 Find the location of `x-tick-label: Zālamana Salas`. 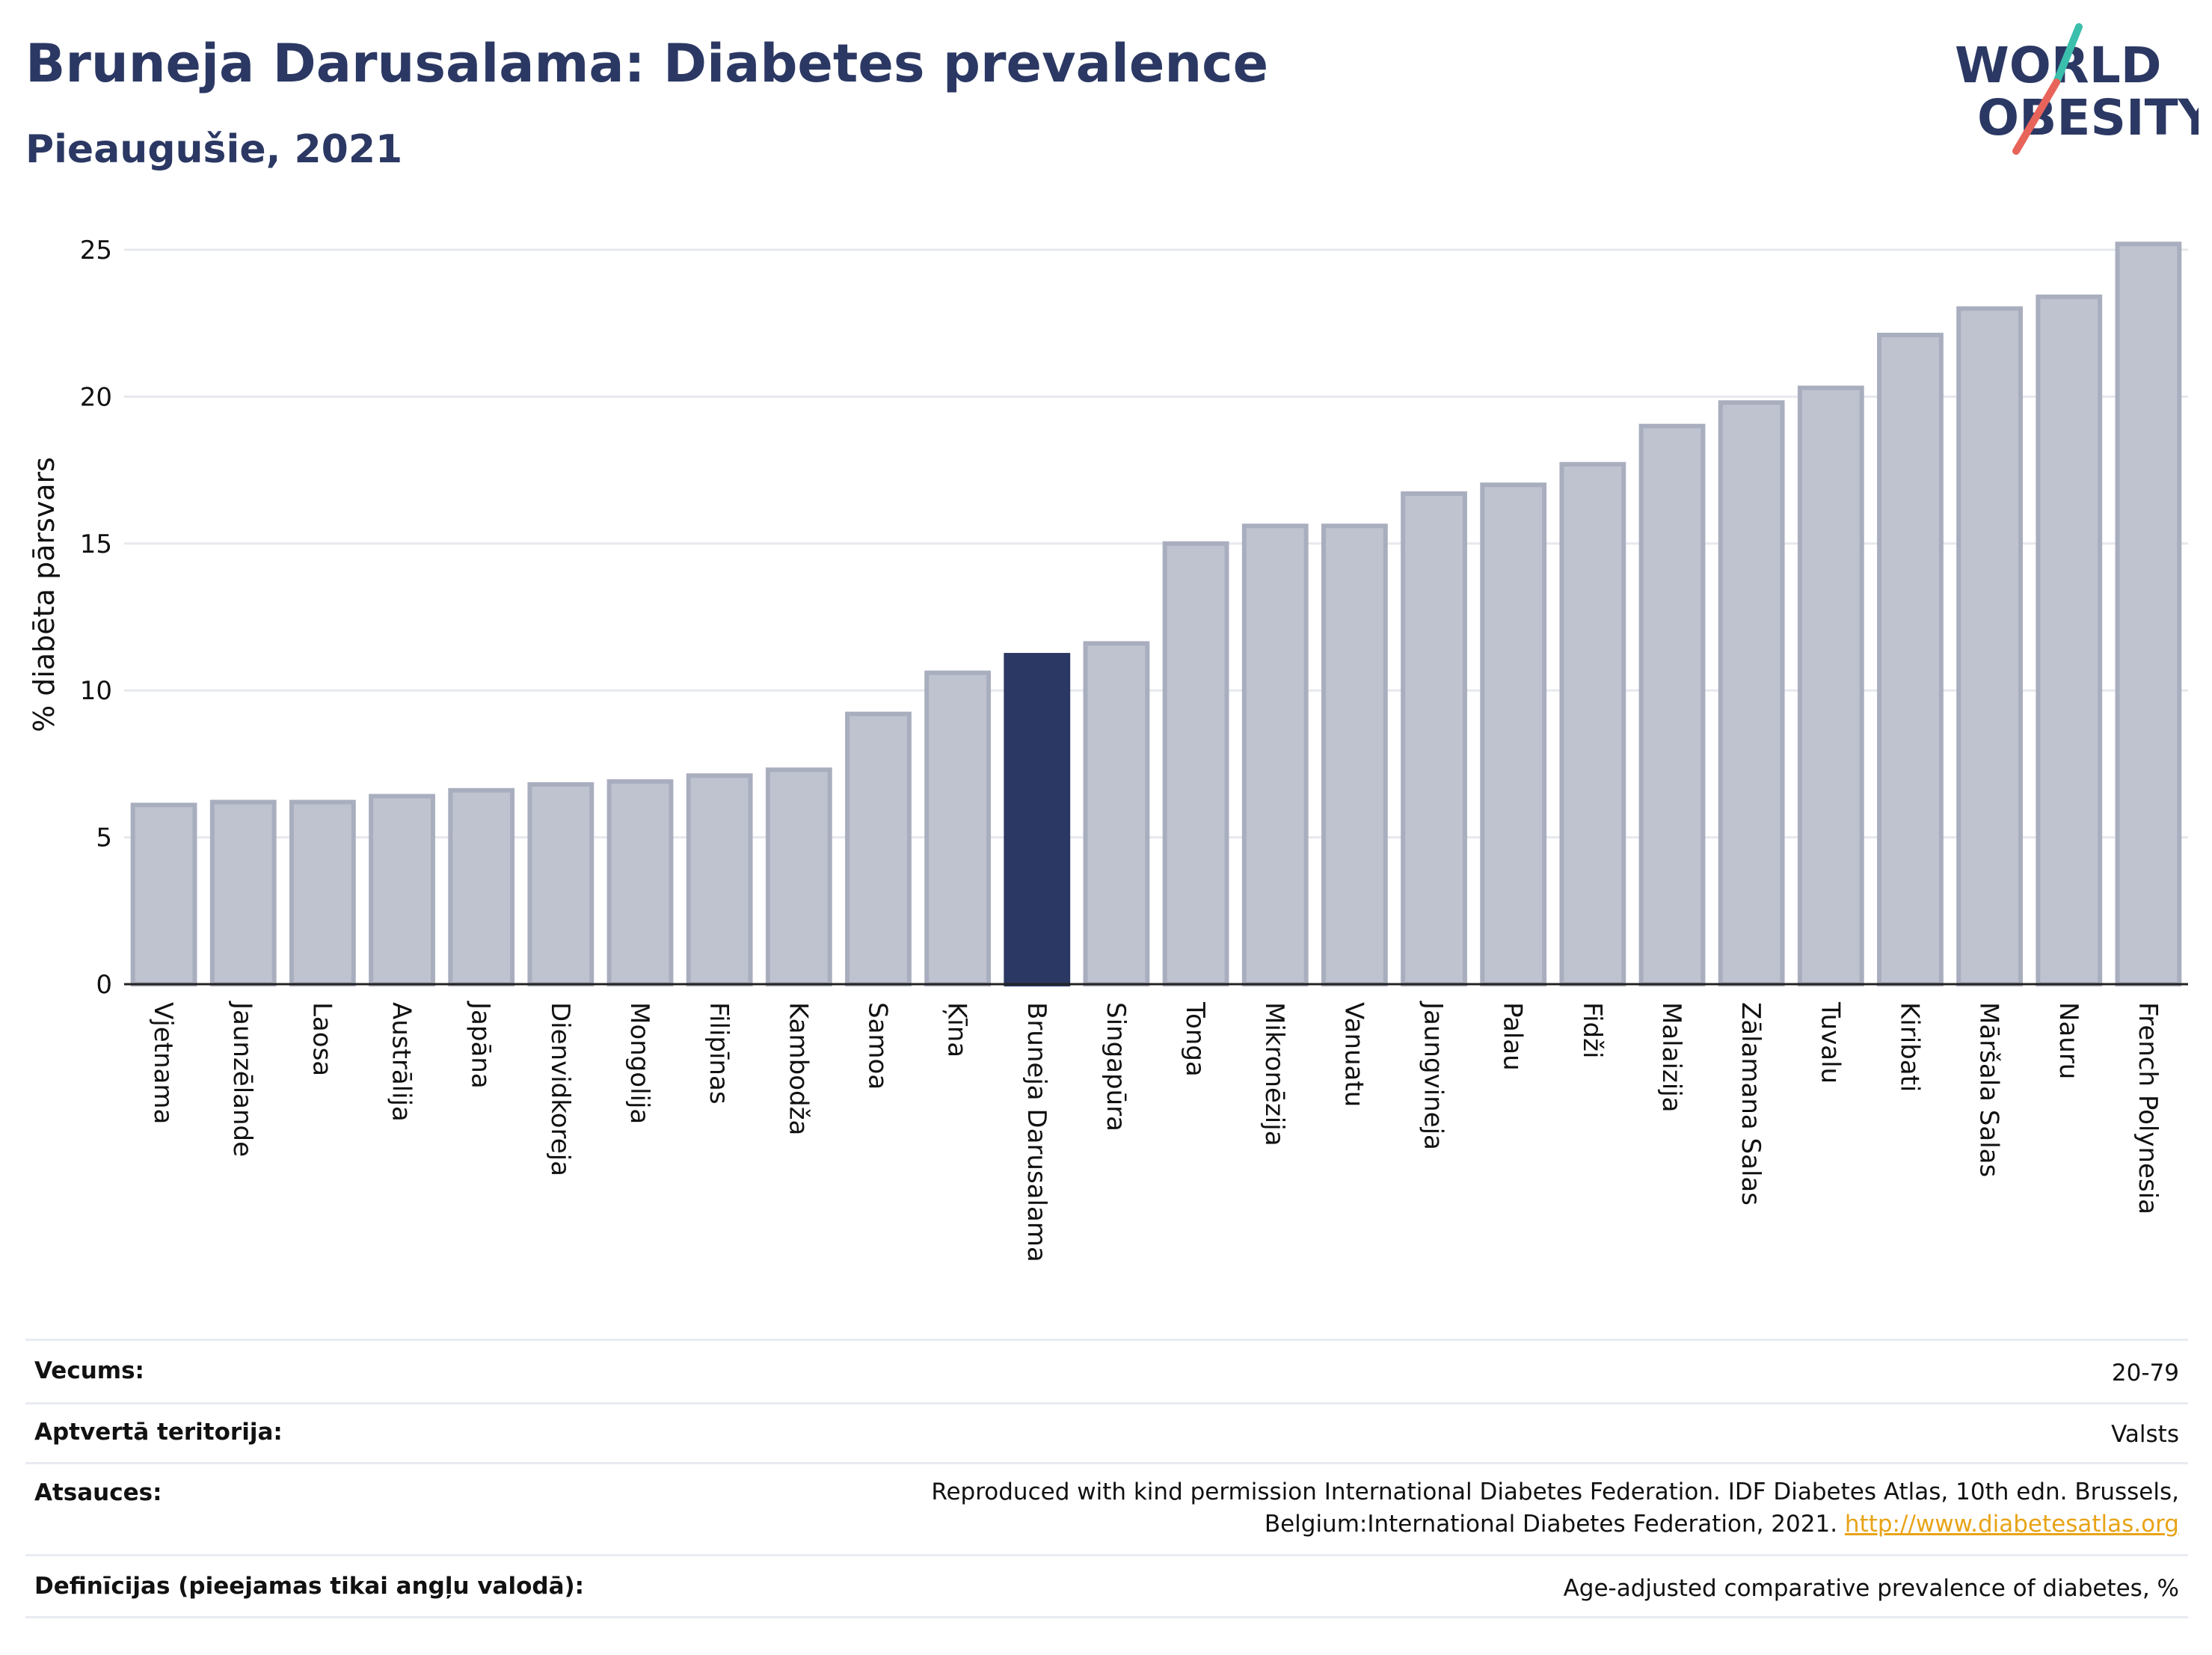

x-tick-label: Zālamana Salas is located at coordinates (1751, 1104).